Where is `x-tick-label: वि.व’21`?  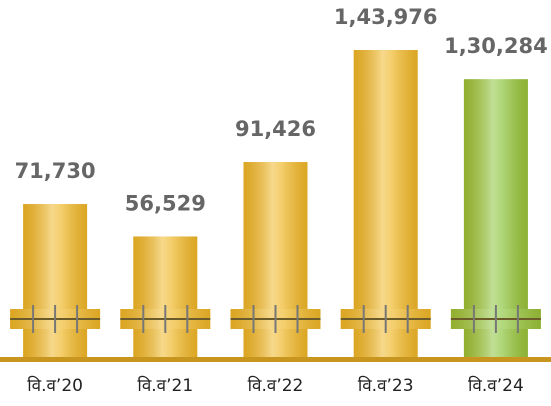
x-tick-label: वि.व’21 is located at coordinates (165, 385).